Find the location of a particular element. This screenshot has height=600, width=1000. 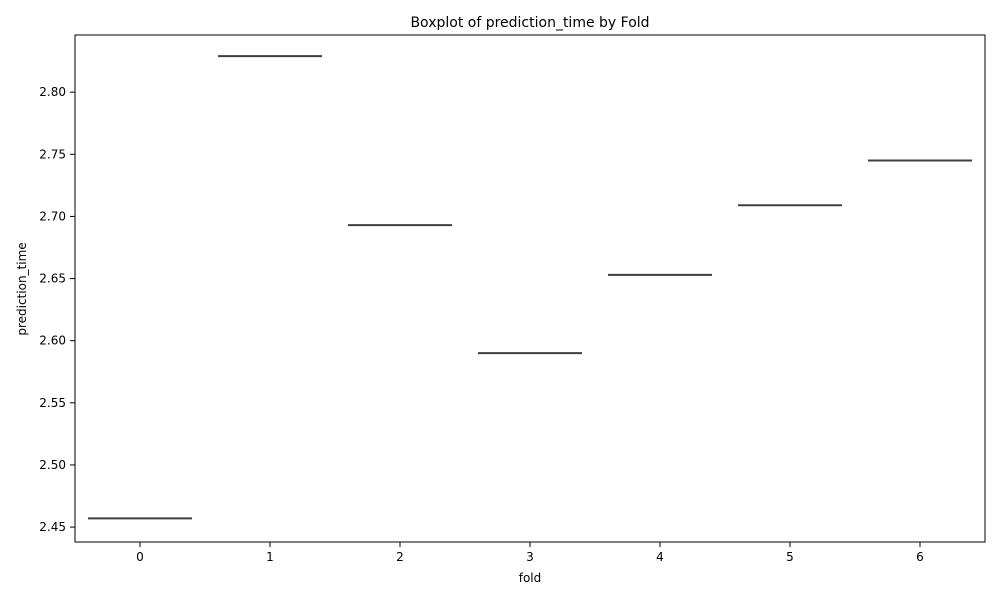

x-tick-label: 1 is located at coordinates (270, 557).